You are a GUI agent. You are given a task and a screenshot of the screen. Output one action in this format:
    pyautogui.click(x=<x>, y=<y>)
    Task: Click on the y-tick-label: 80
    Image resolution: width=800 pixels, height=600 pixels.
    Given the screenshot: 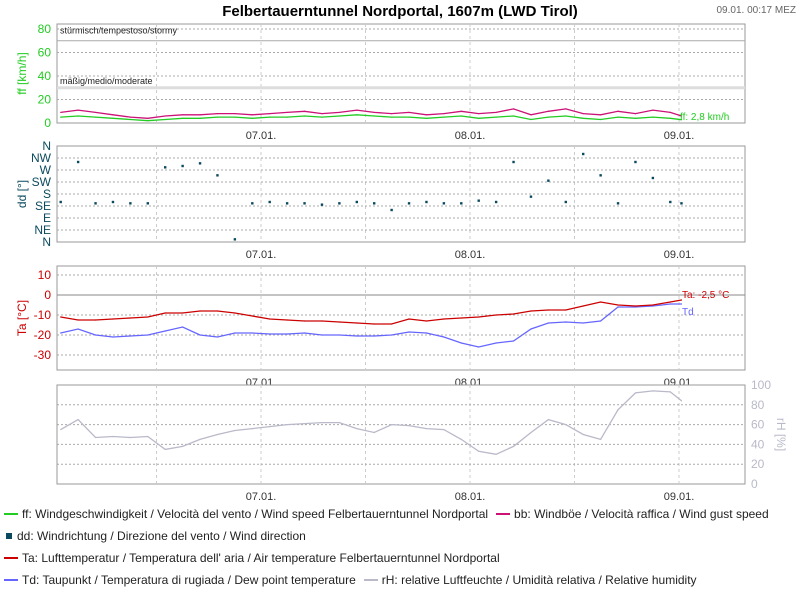 What is the action you would take?
    pyautogui.click(x=45, y=29)
    